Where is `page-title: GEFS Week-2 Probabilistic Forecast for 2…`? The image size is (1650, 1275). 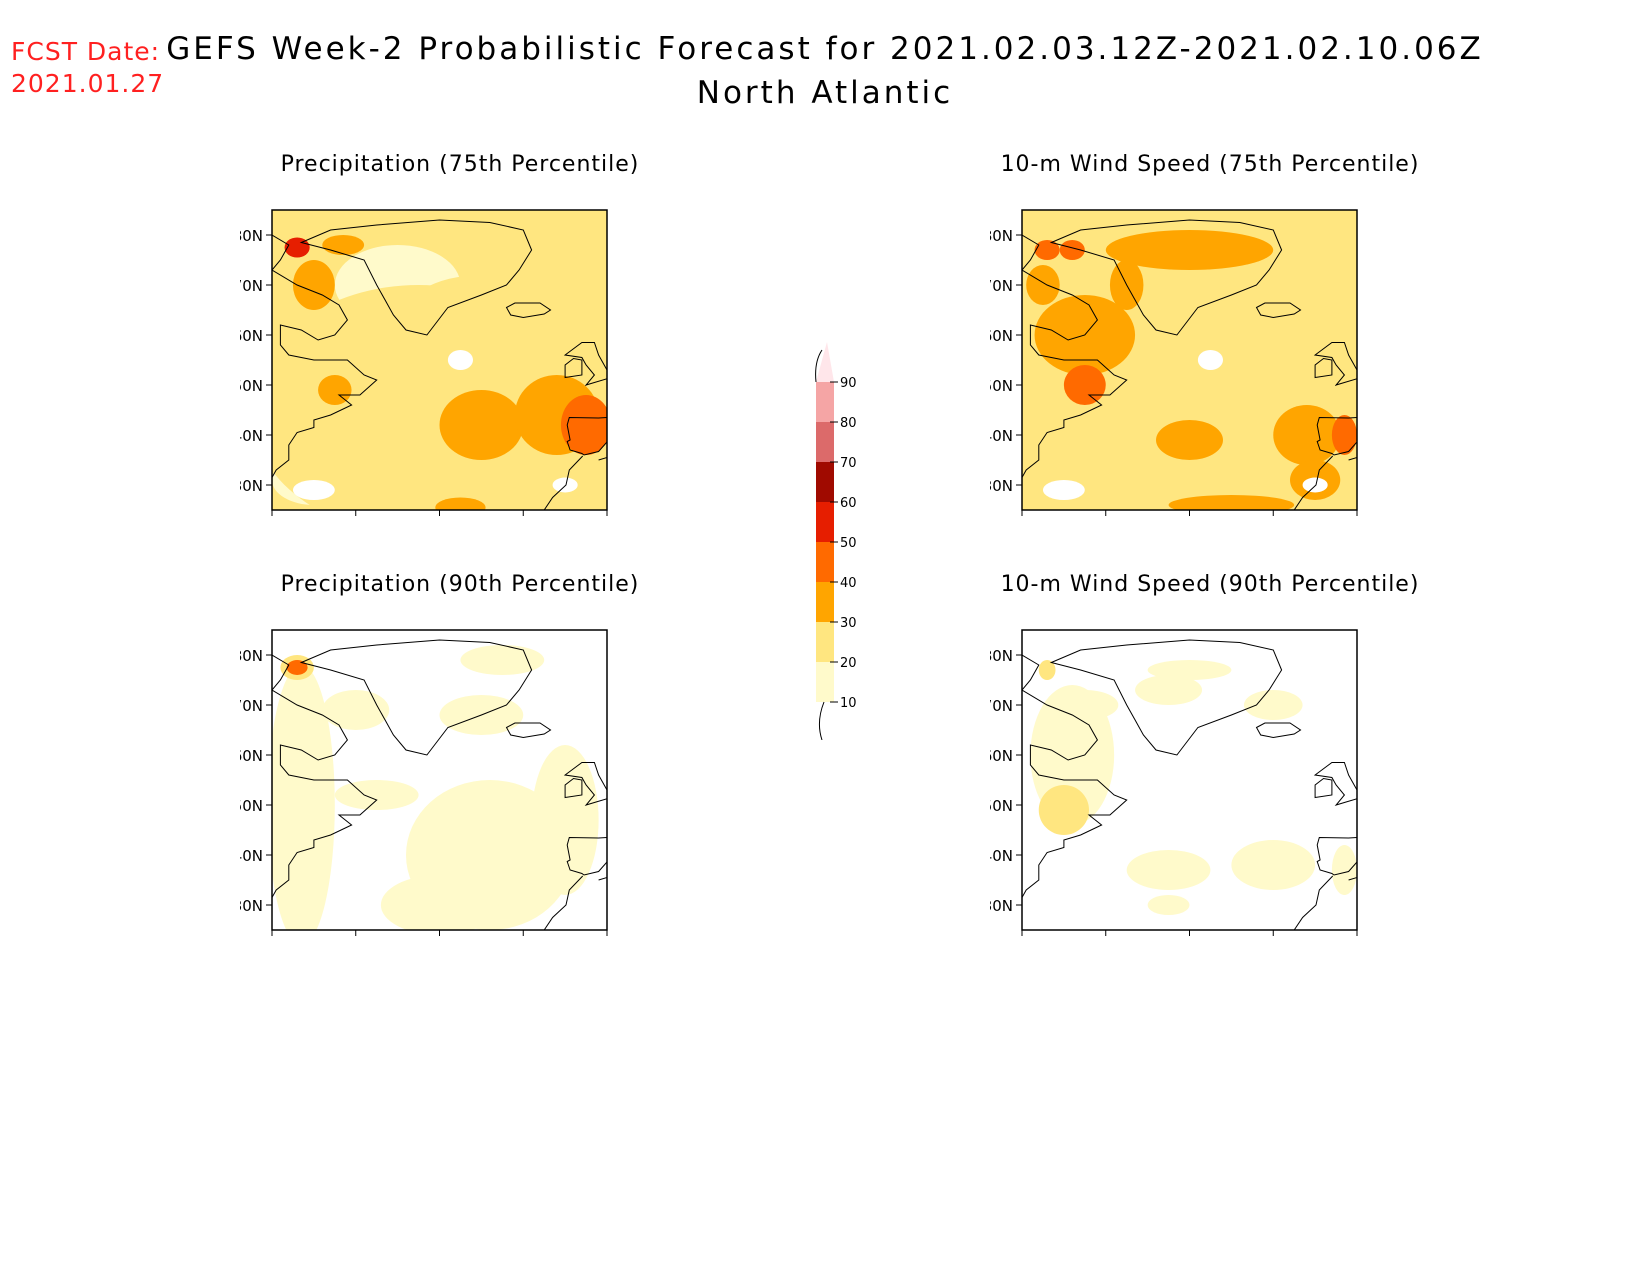
page-title: GEFS Week-2 Probabilistic Forecast for 2… is located at coordinates (825, 49).